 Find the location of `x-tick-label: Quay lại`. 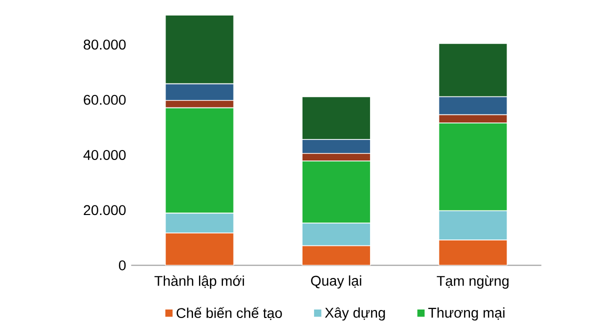

x-tick-label: Quay lại is located at coordinates (336, 282).